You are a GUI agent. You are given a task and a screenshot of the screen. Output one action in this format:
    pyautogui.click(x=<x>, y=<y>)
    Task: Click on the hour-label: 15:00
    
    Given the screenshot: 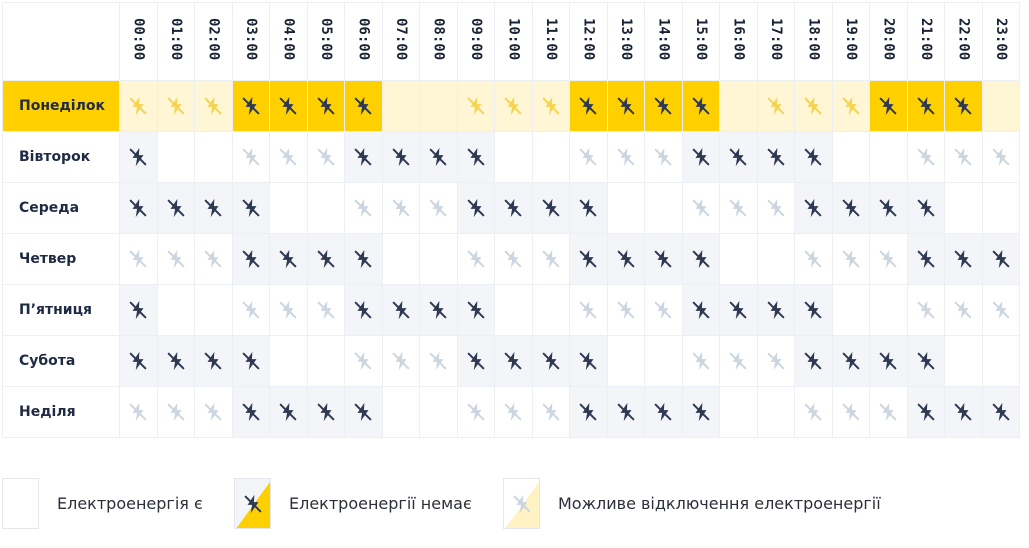 What is the action you would take?
    pyautogui.click(x=700, y=39)
    